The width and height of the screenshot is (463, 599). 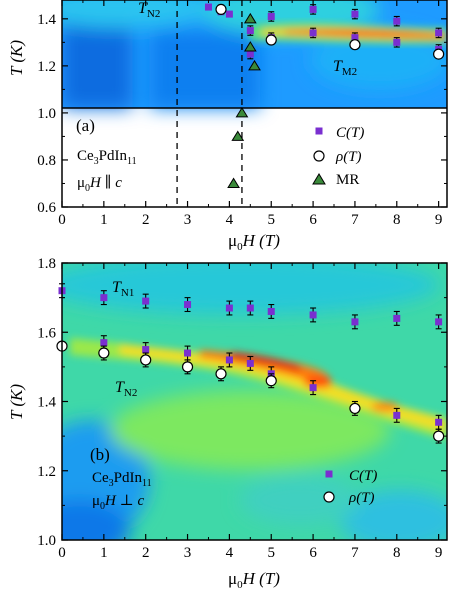 What do you see at coordinates (254, 580) in the screenshot?
I see `panel-b-xlabel: μ0H (T)` at bounding box center [254, 580].